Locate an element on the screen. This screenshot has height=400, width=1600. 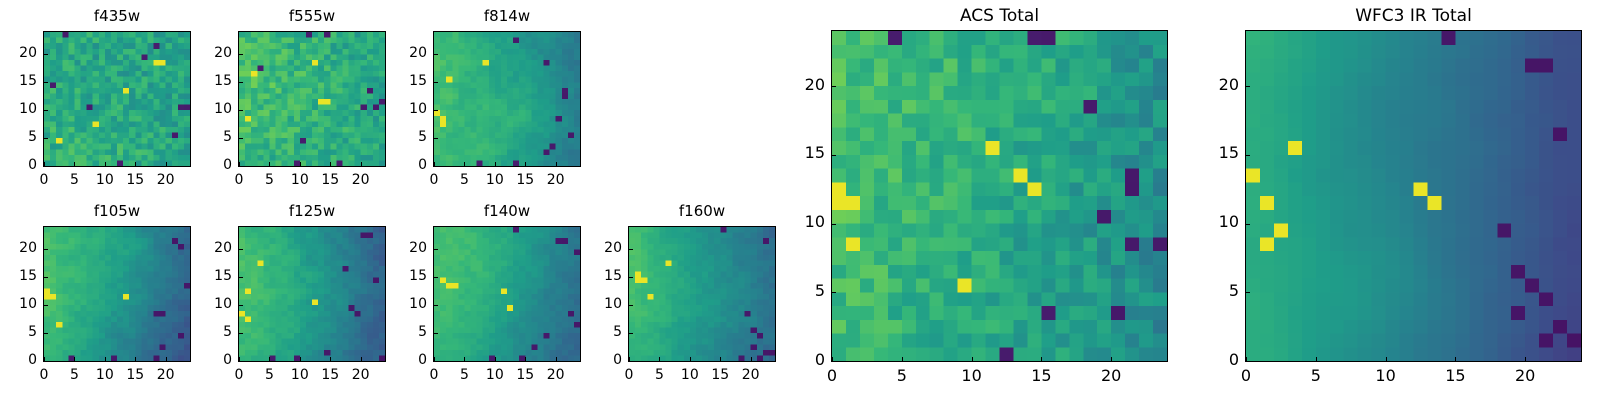
heatmap-f555w is located at coordinates (312, 99).